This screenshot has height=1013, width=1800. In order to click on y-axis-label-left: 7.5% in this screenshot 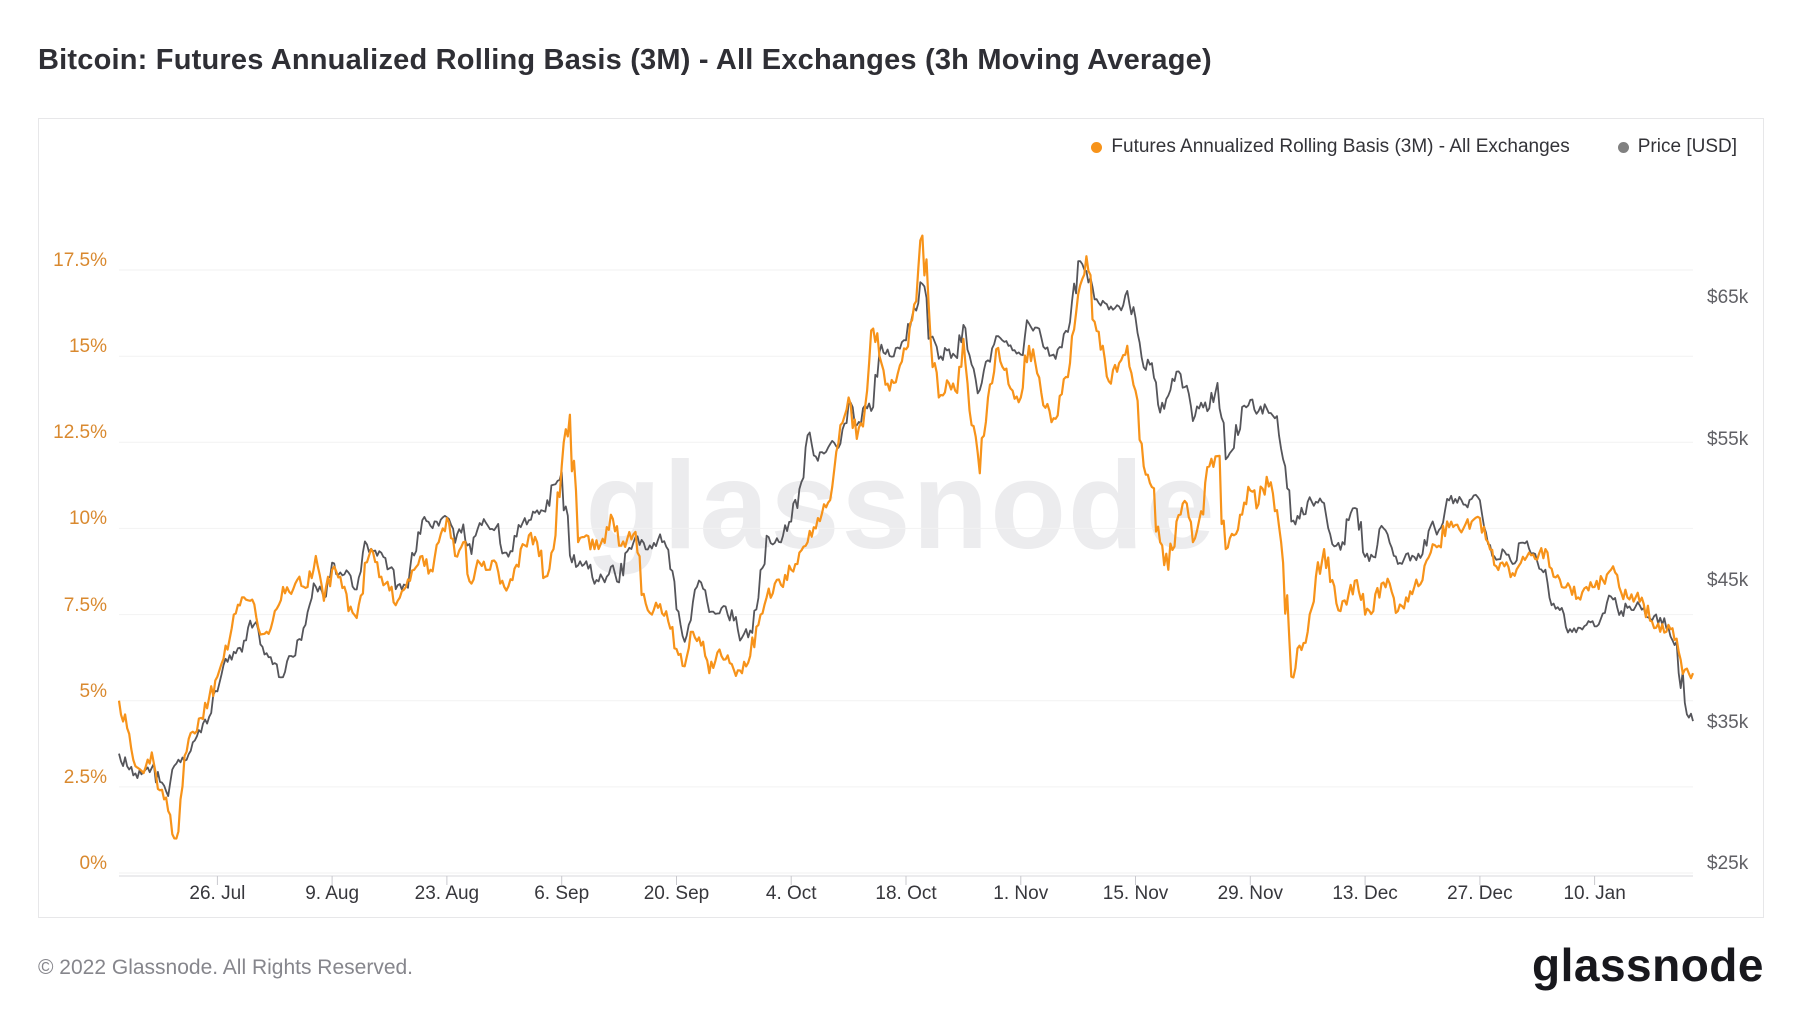, I will do `click(85, 605)`.